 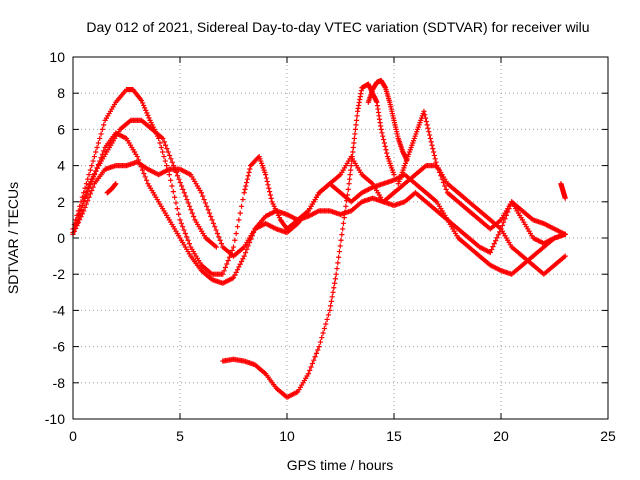 I want to click on y-axis-label: SDTVAR / TECUs, so click(x=13, y=238).